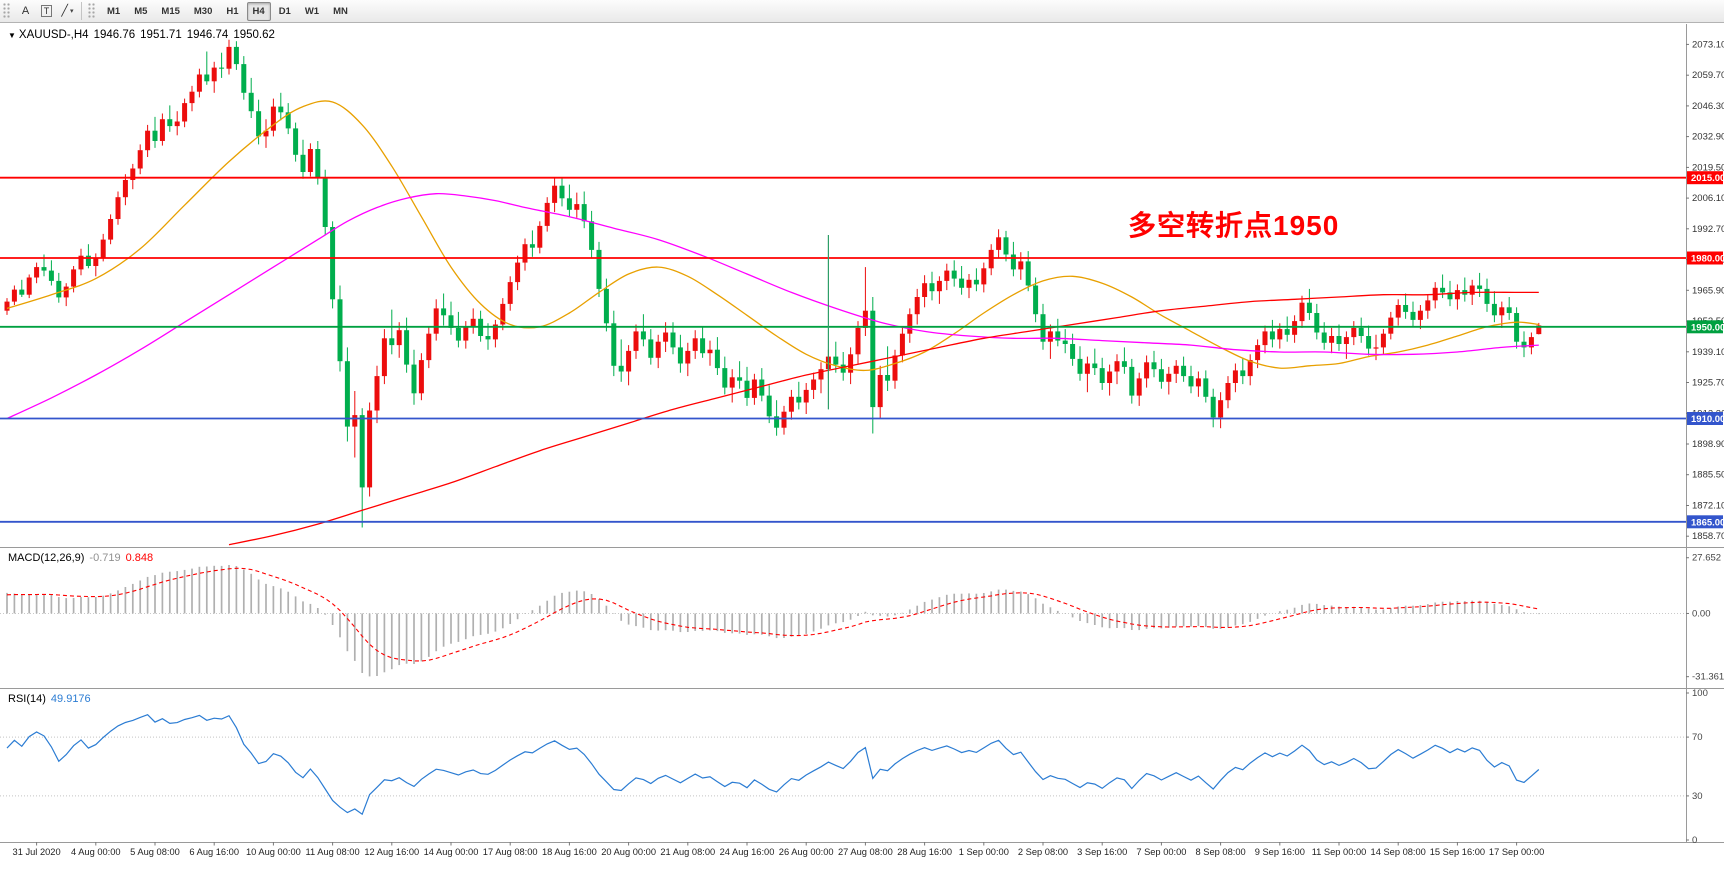  Describe the element at coordinates (273, 852) in the screenshot. I see `time-axis-label: 10 Aug 00:00` at that location.